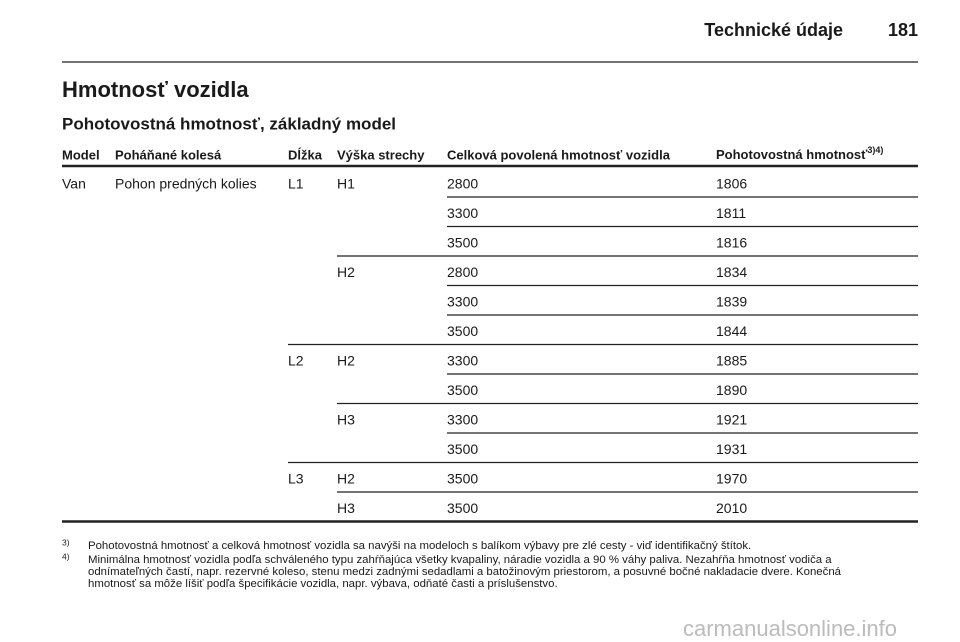  What do you see at coordinates (731, 272) in the screenshot?
I see `table-cell: 1834` at bounding box center [731, 272].